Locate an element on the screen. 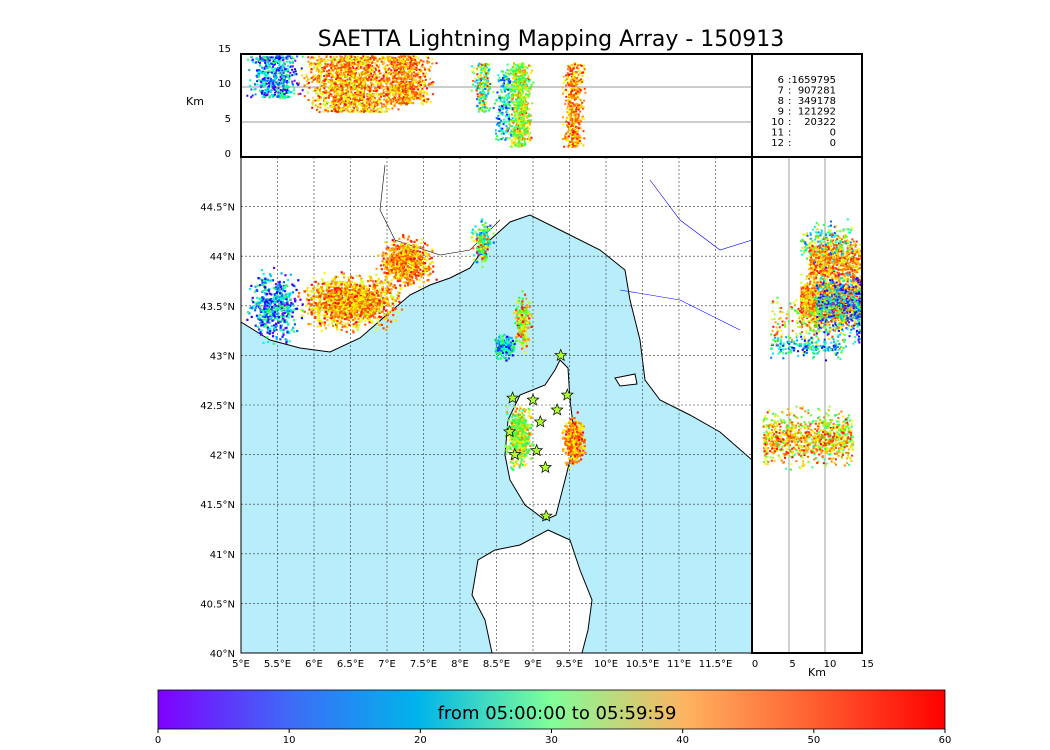 This screenshot has height=750, width=1050. lat-tick: 43.5°N is located at coordinates (217, 307).